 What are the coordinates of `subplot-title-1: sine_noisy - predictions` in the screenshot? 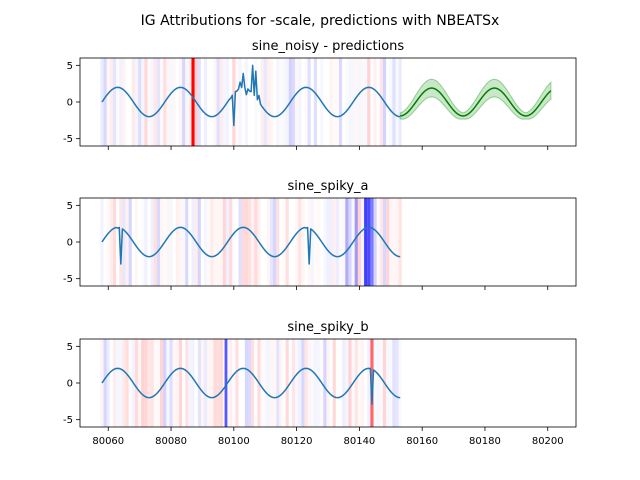 It's located at (328, 46).